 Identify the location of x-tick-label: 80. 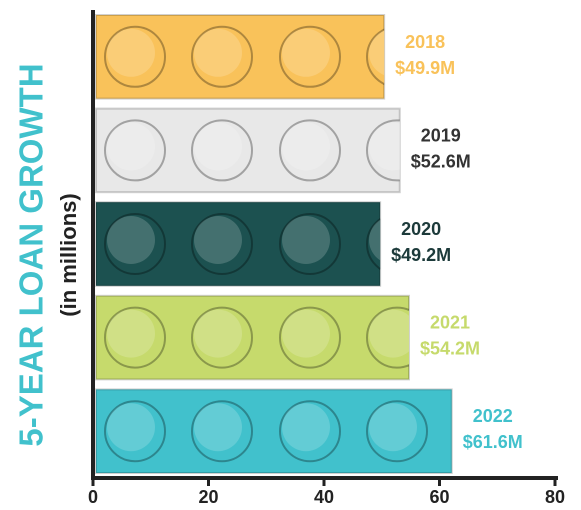
(555, 497).